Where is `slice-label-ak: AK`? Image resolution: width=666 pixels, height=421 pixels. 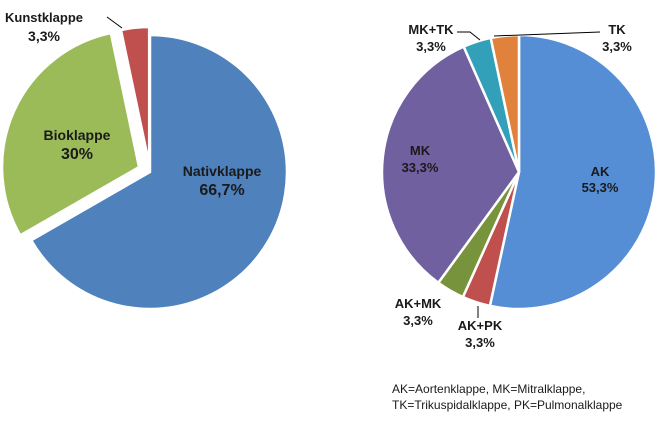 slice-label-ak: AK is located at coordinates (600, 171).